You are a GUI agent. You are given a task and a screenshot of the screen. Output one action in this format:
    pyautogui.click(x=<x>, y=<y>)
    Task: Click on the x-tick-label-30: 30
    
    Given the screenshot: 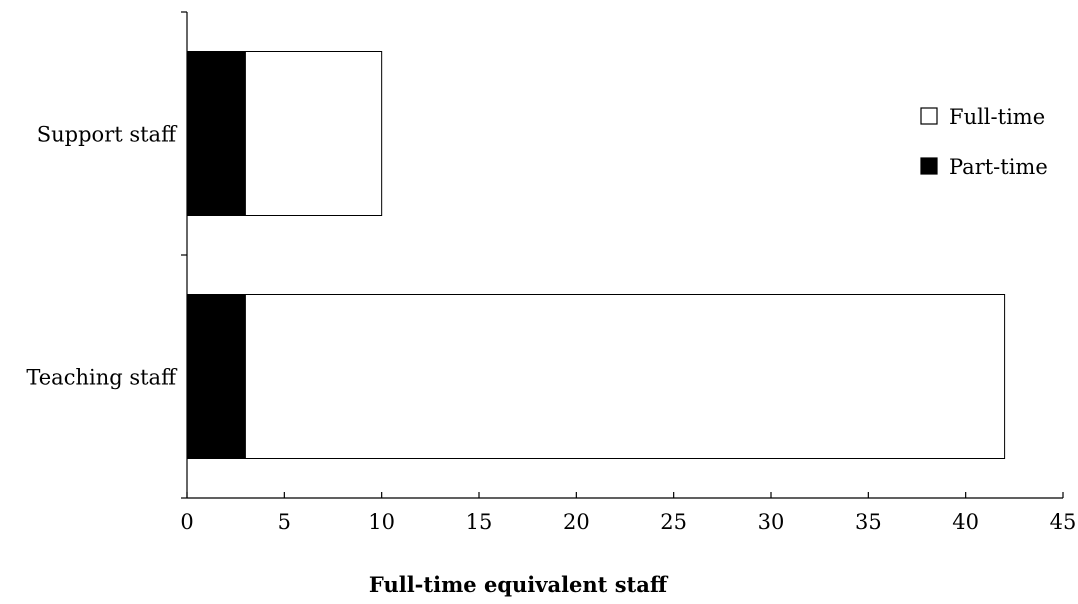 What is the action you would take?
    pyautogui.click(x=771, y=522)
    